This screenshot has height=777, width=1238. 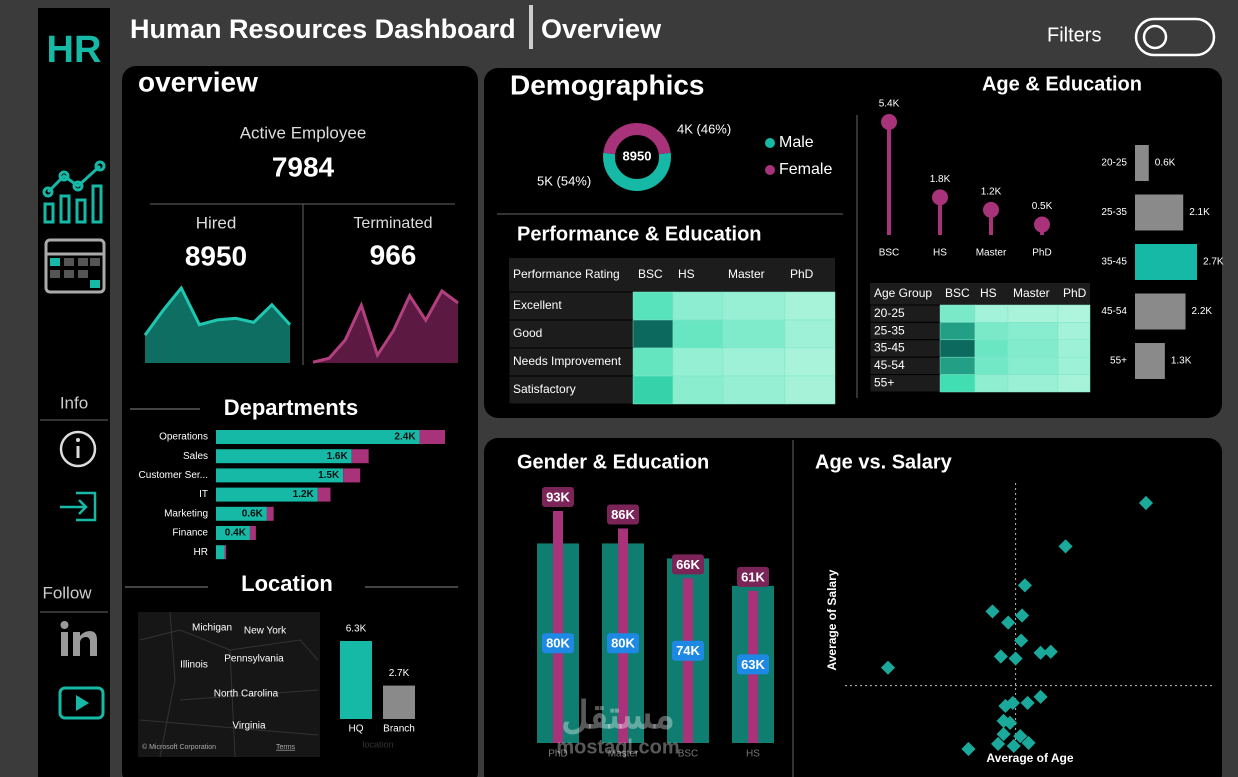 What do you see at coordinates (1029, 758) in the screenshot?
I see `x-axis-title: Average of Age` at bounding box center [1029, 758].